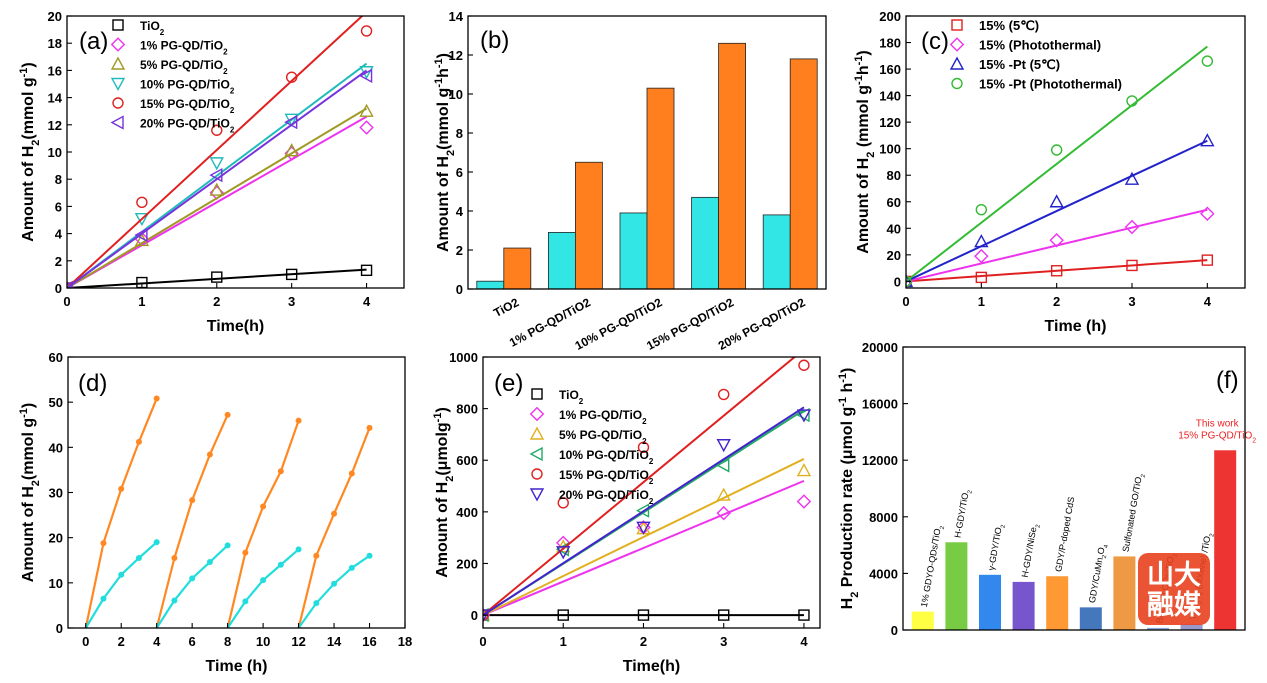 Image resolution: width=1267 pixels, height=683 pixels. I want to click on x-tick-label: 14, so click(334, 641).